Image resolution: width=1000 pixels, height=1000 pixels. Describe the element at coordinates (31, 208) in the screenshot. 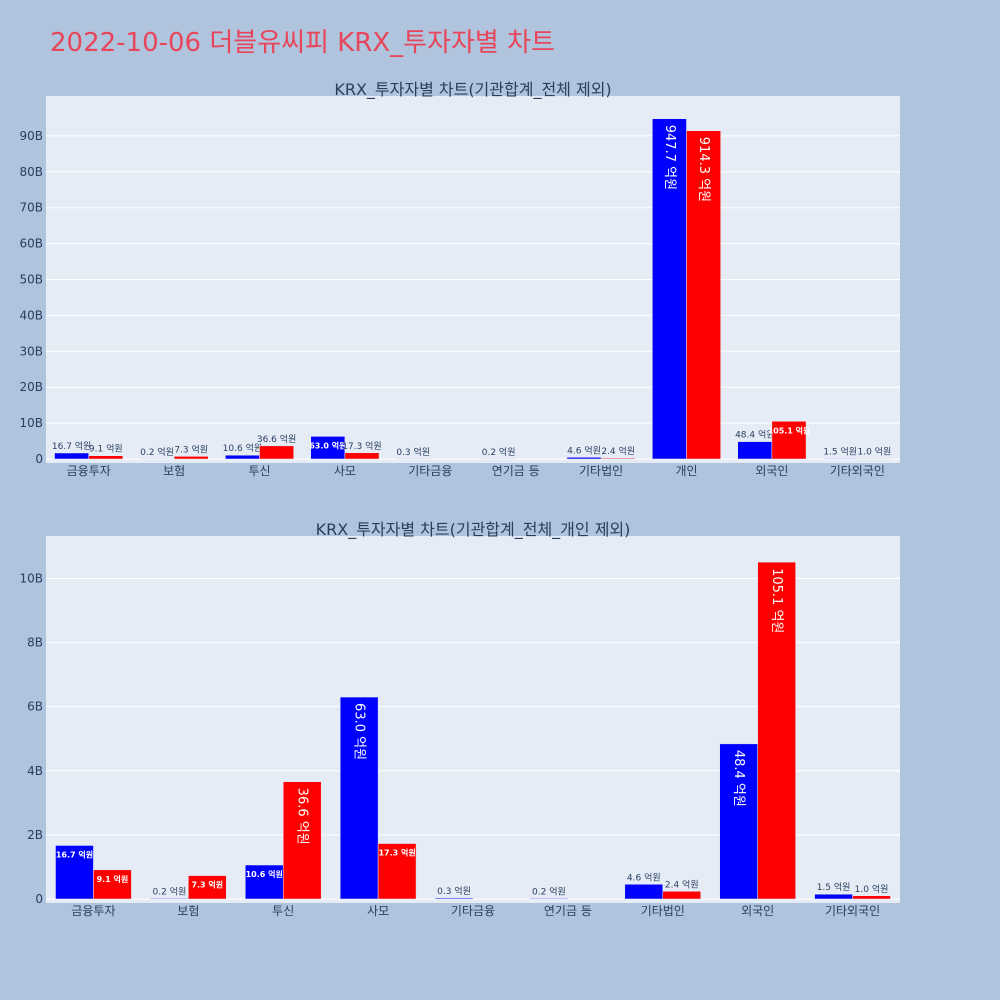

I see `y-tick-label: 70B` at that location.